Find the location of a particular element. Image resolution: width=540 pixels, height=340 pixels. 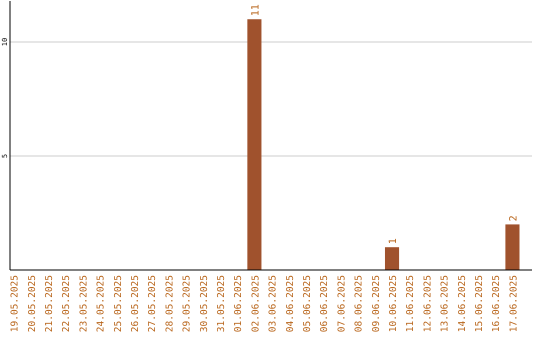

x-tick-label: 14.06.2025 is located at coordinates (462, 303).